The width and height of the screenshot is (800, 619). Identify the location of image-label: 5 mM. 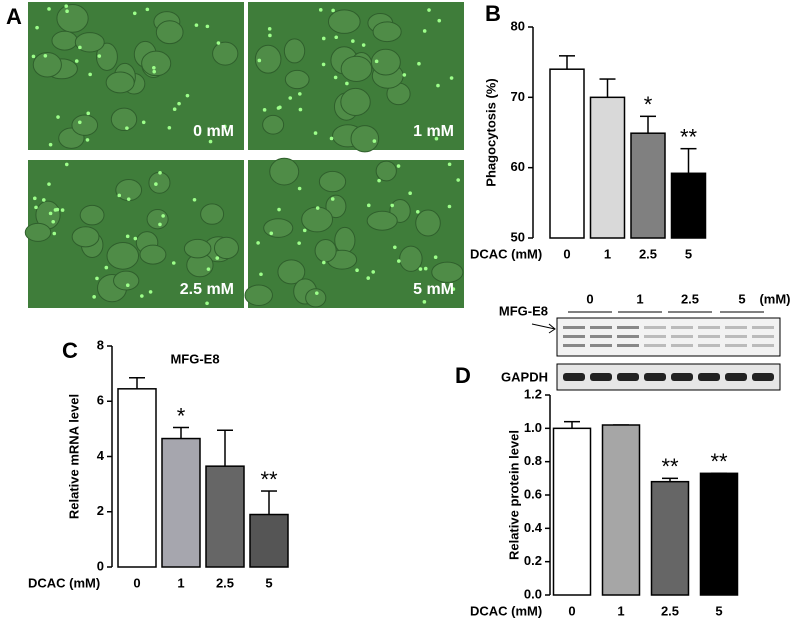
(433, 289).